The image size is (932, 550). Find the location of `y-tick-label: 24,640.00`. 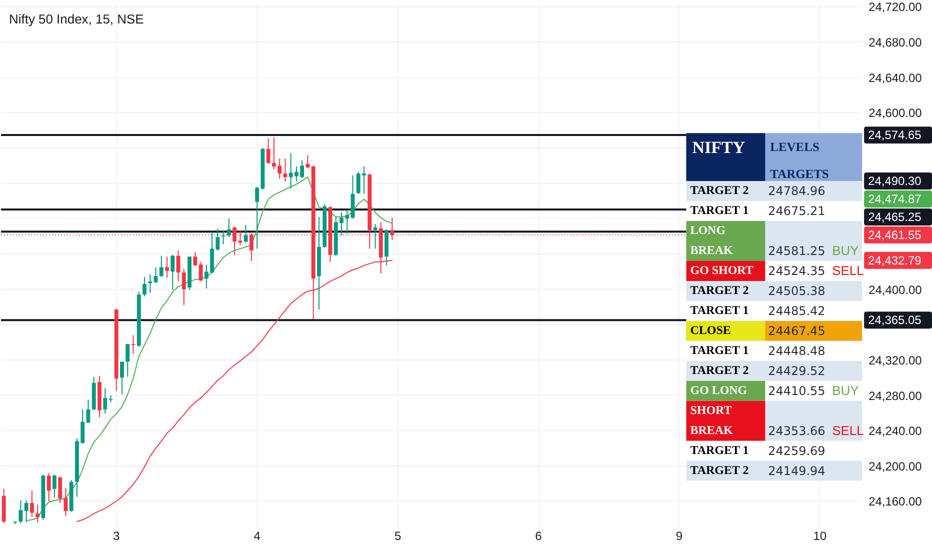

y-tick-label: 24,640.00 is located at coordinates (895, 77).